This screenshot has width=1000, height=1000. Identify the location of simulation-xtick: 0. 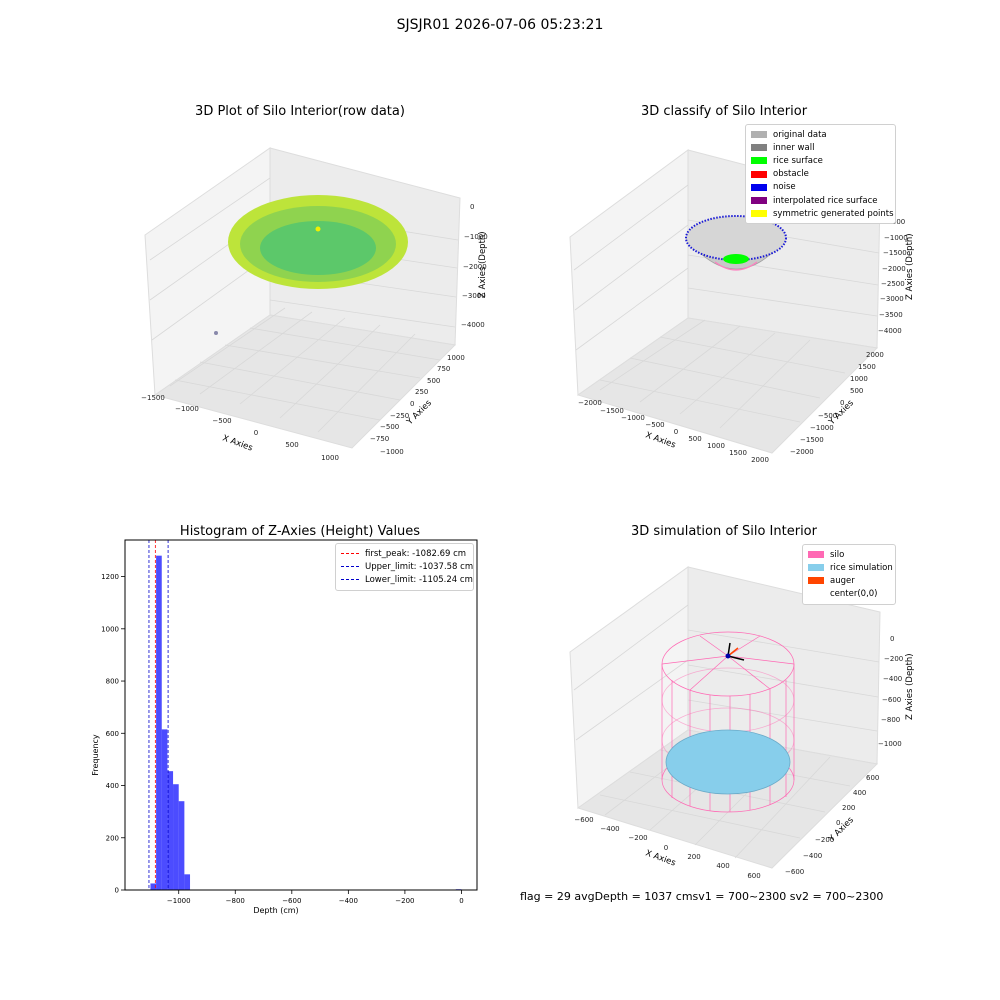
(666, 848).